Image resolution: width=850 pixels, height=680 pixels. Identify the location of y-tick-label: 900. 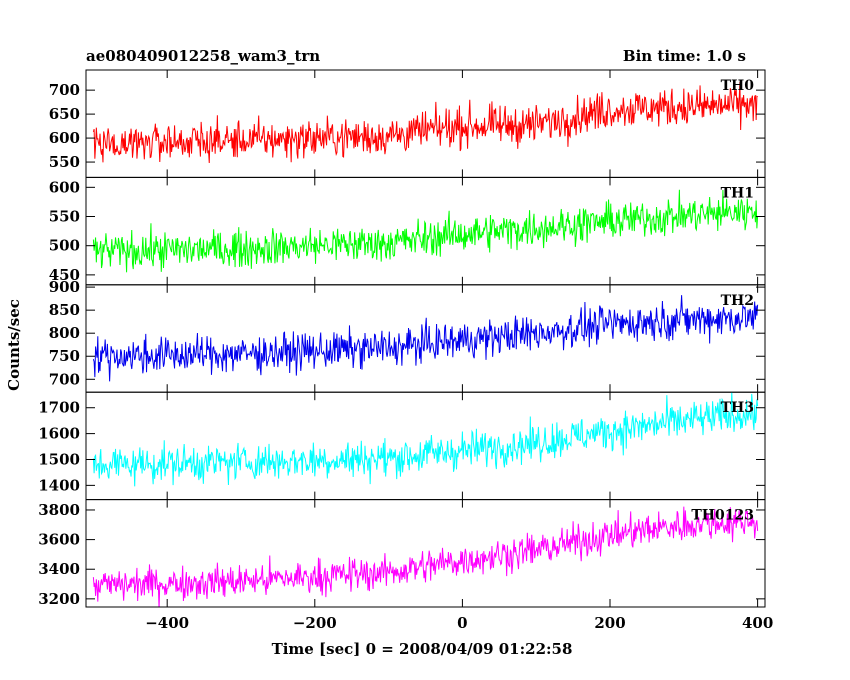
(64, 287).